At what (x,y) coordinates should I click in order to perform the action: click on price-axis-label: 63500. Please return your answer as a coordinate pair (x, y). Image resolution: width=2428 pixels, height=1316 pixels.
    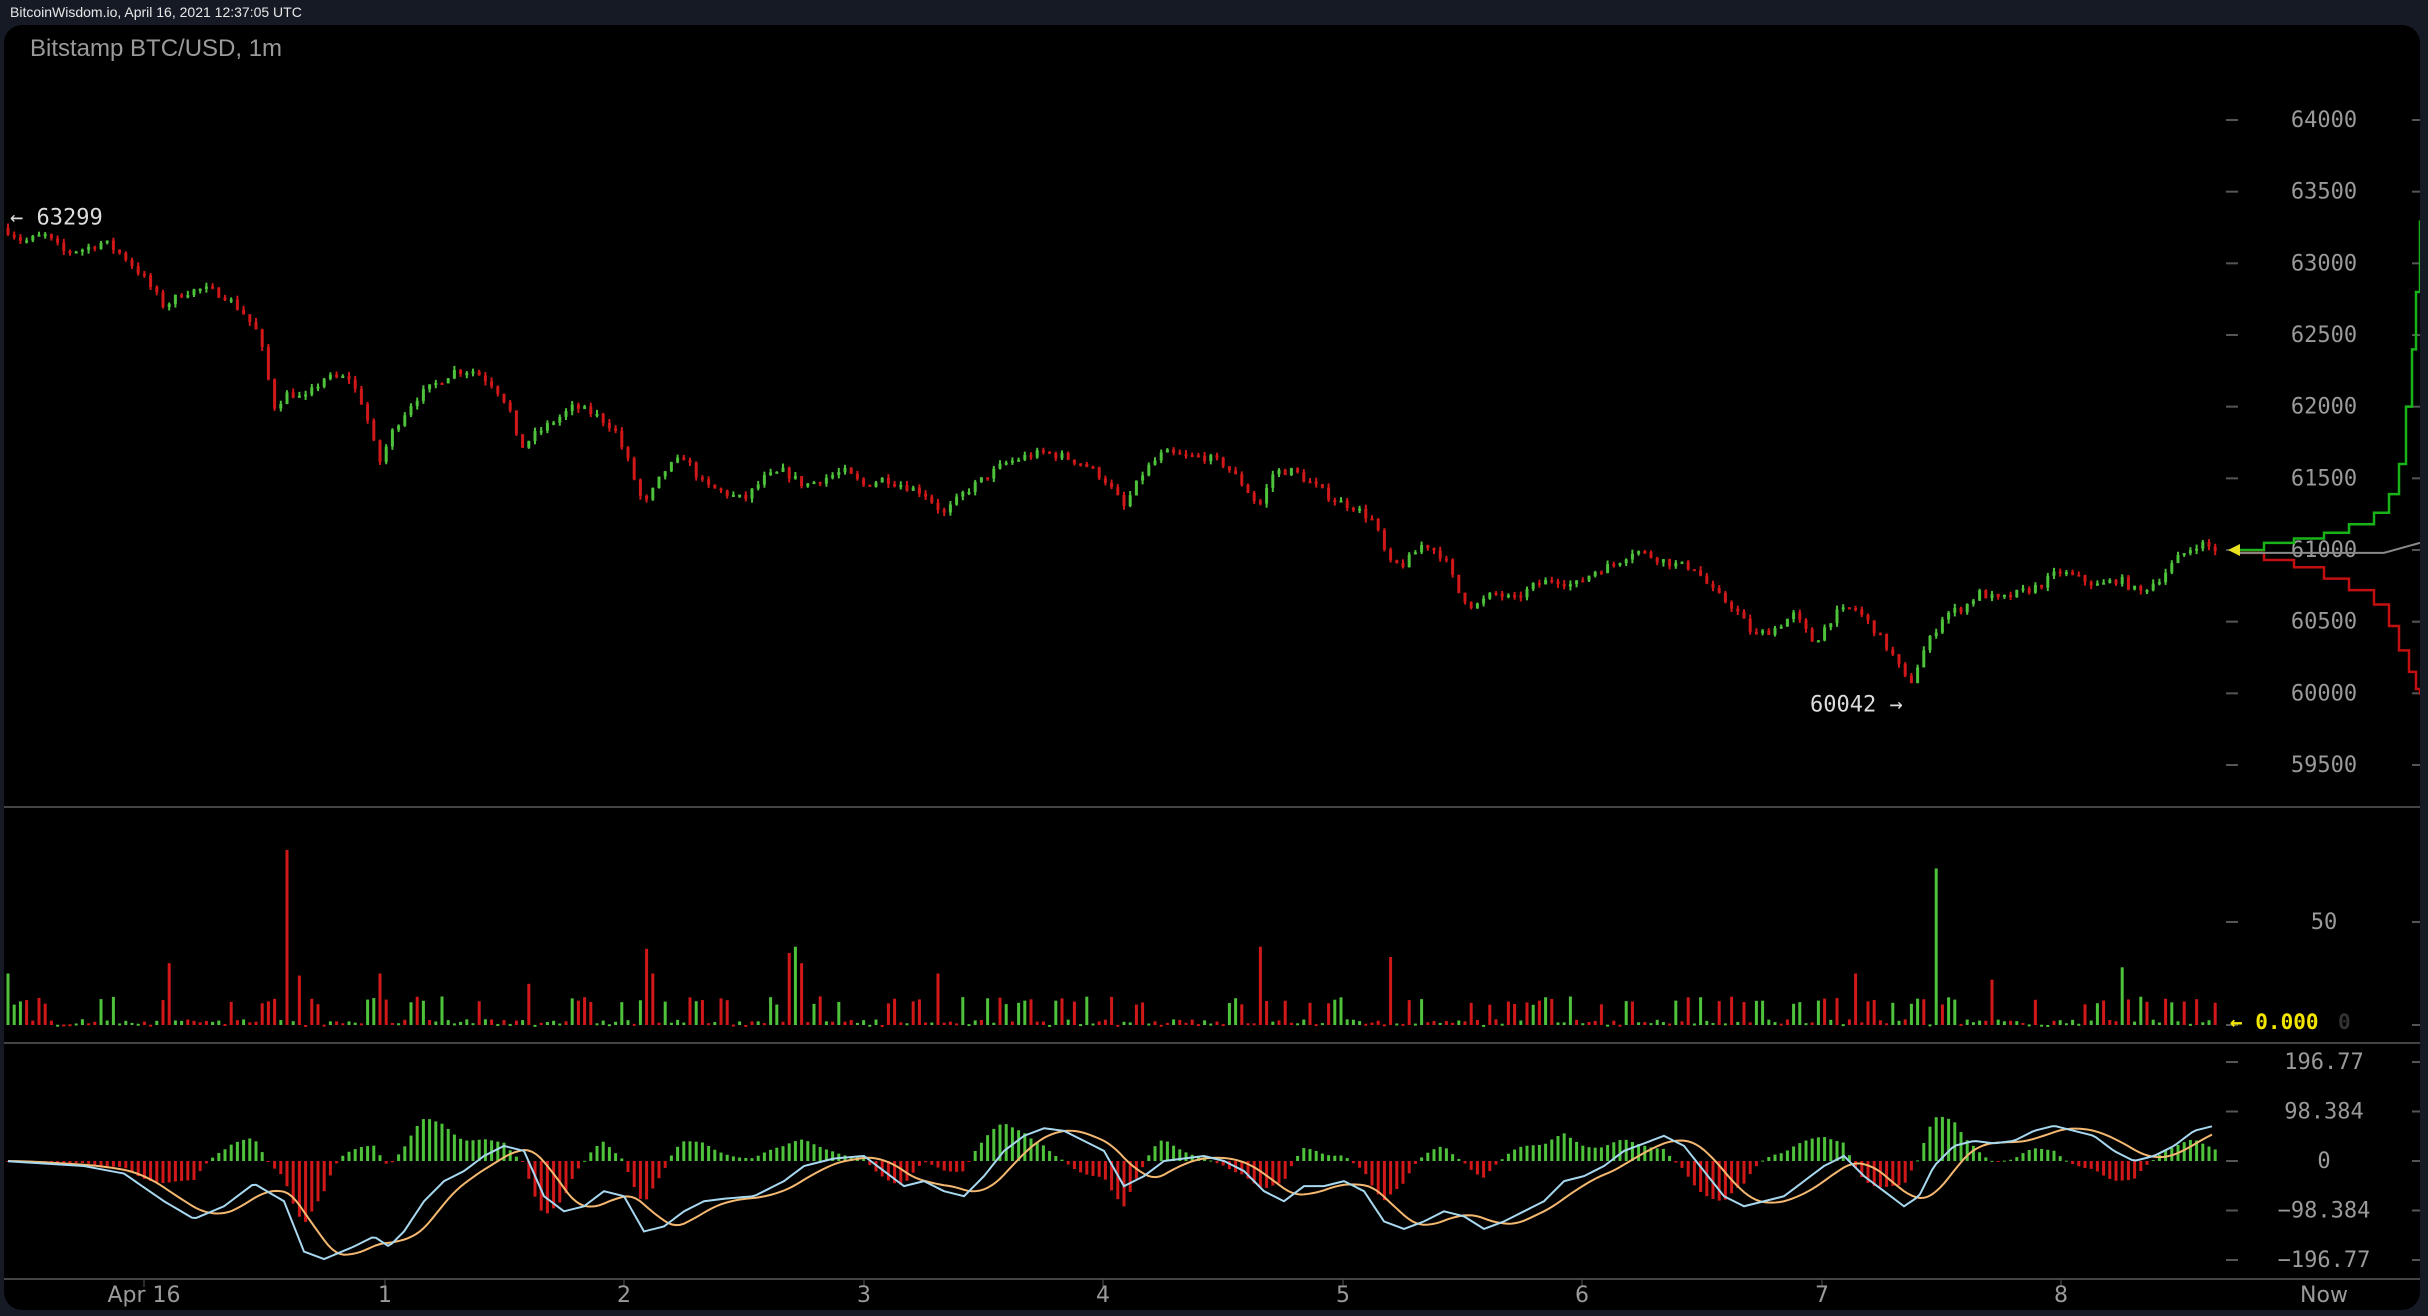
    Looking at the image, I should click on (2324, 192).